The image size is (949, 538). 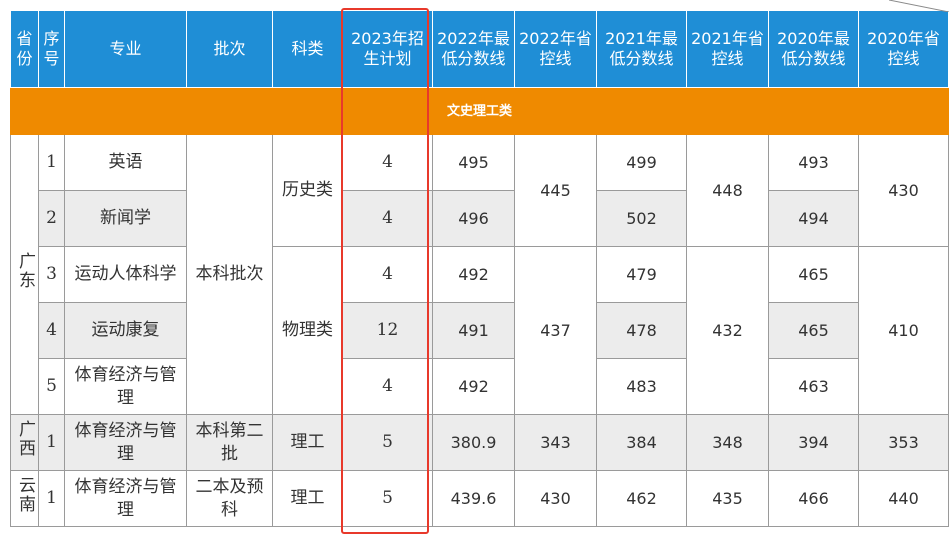 I want to click on table-row: 5 体育经济与管理 4 492 483 463, so click(x=480, y=386).